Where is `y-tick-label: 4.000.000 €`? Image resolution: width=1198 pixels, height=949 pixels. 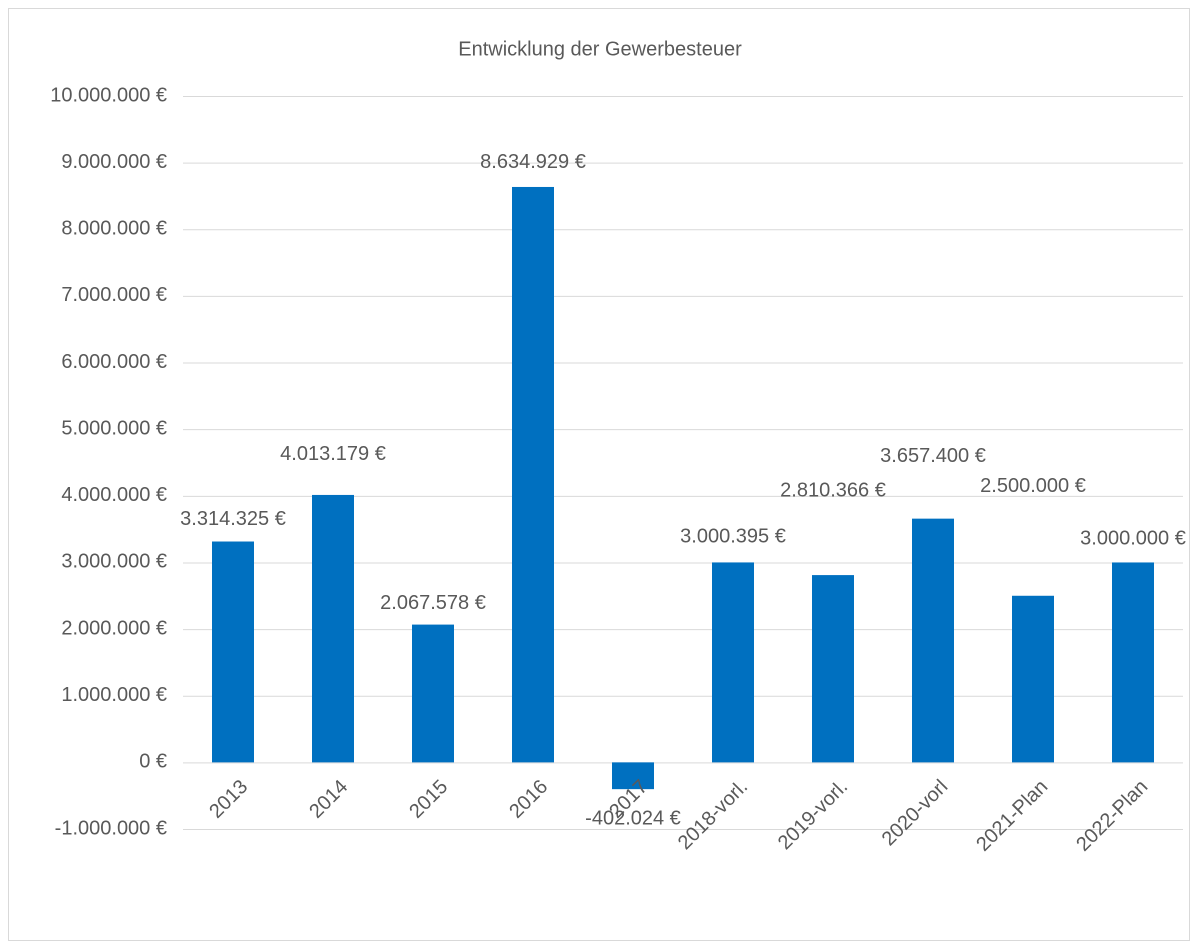 y-tick-label: 4.000.000 € is located at coordinates (114, 495).